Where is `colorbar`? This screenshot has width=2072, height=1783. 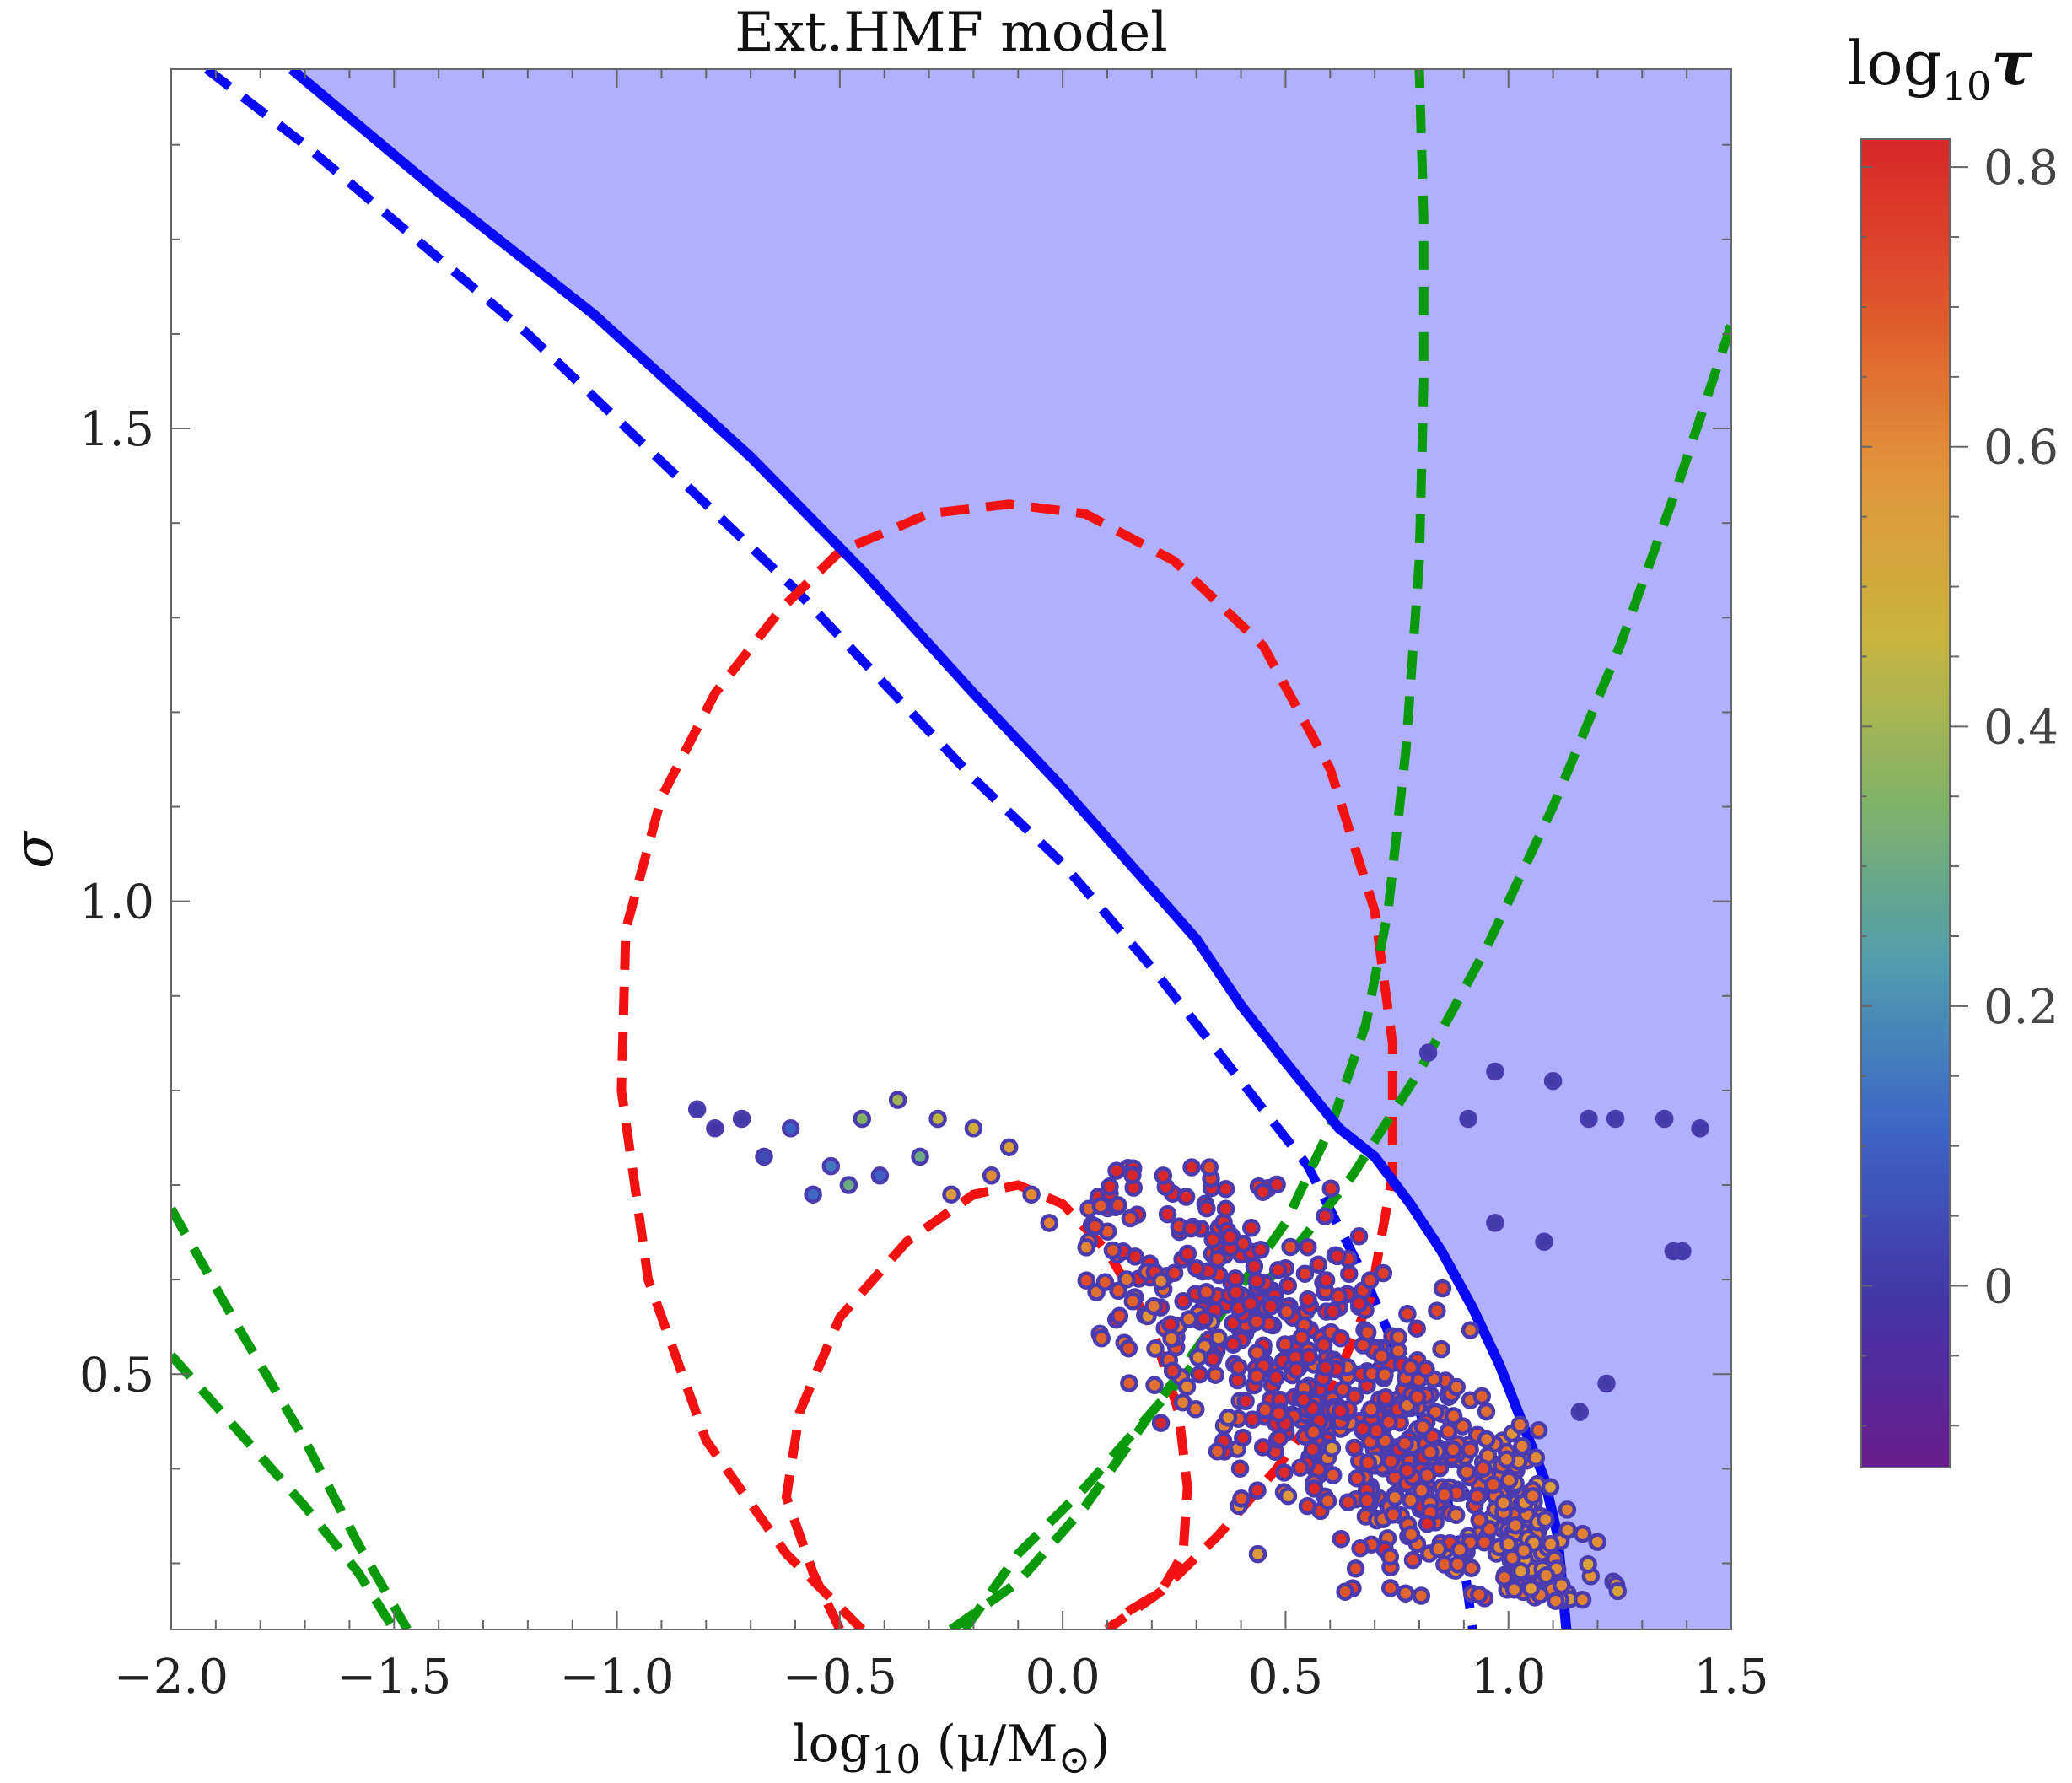 colorbar is located at coordinates (1905, 803).